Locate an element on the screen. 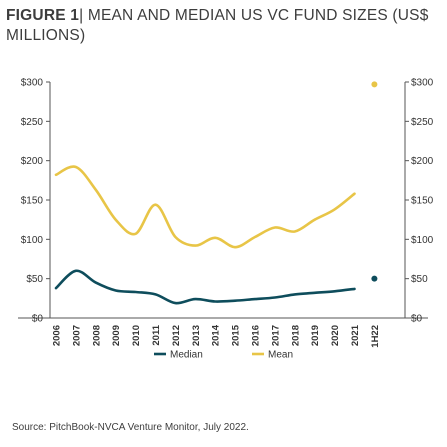 Image resolution: width=447 pixels, height=447 pixels. legend-label-median: Median is located at coordinates (186, 355).